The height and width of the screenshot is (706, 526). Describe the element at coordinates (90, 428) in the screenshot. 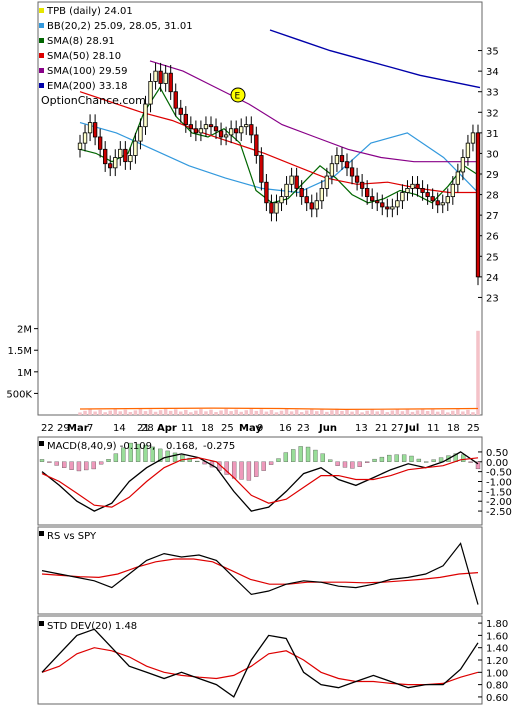

I see `x-tick-label: 7` at that location.